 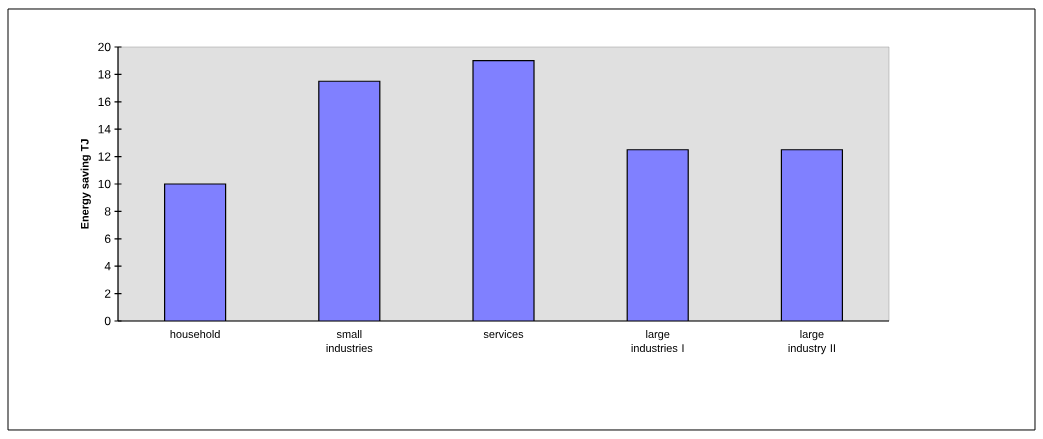 I want to click on x-tick-label: large industry II, so click(x=811, y=342).